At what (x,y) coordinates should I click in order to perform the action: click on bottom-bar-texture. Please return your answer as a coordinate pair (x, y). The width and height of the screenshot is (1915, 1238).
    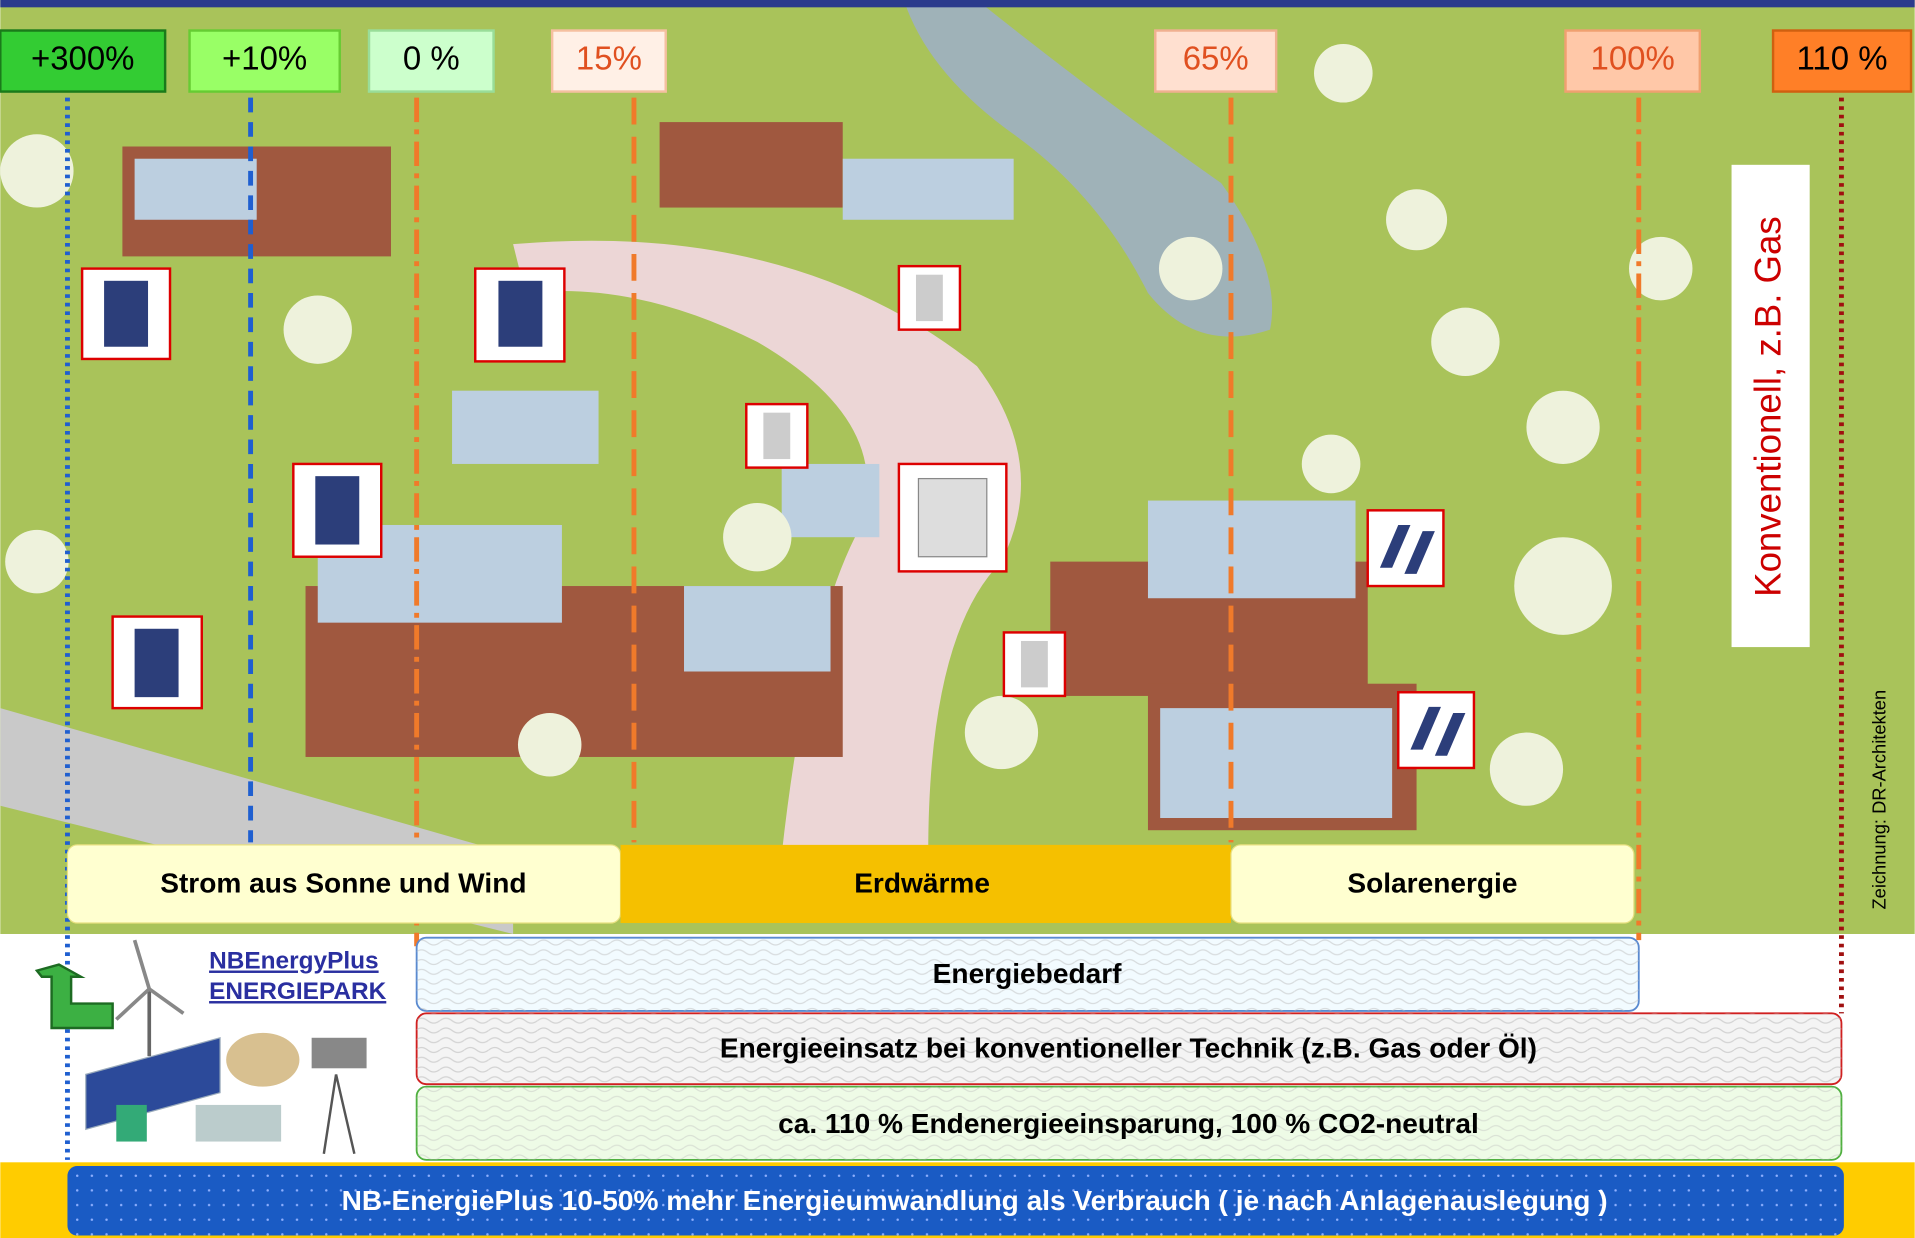
    Looking at the image, I should click on (955, 1200).